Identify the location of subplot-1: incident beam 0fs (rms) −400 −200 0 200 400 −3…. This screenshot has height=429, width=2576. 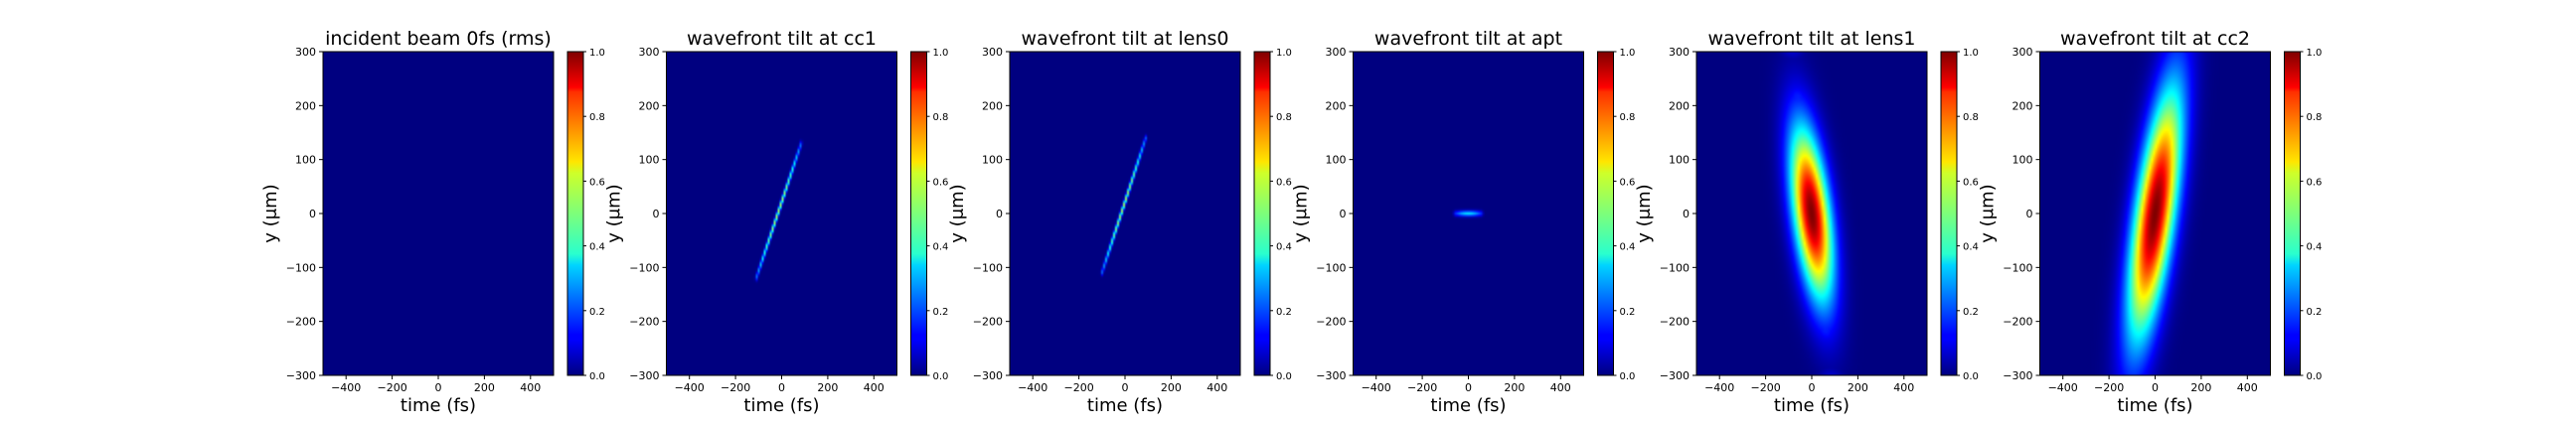
(432, 222).